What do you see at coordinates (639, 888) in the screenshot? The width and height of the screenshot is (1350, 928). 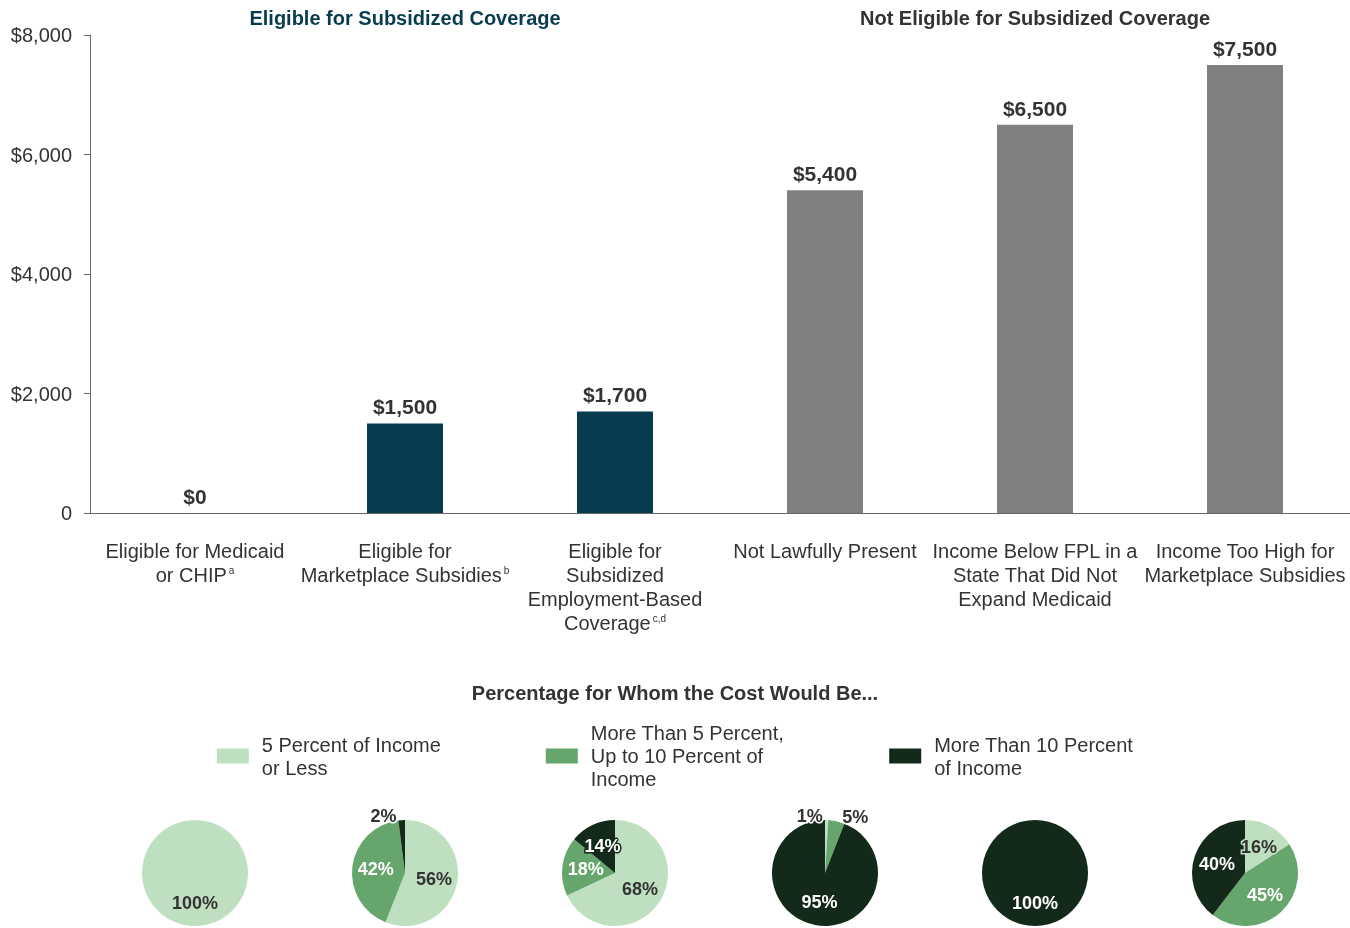 I see `data-label: 68%` at bounding box center [639, 888].